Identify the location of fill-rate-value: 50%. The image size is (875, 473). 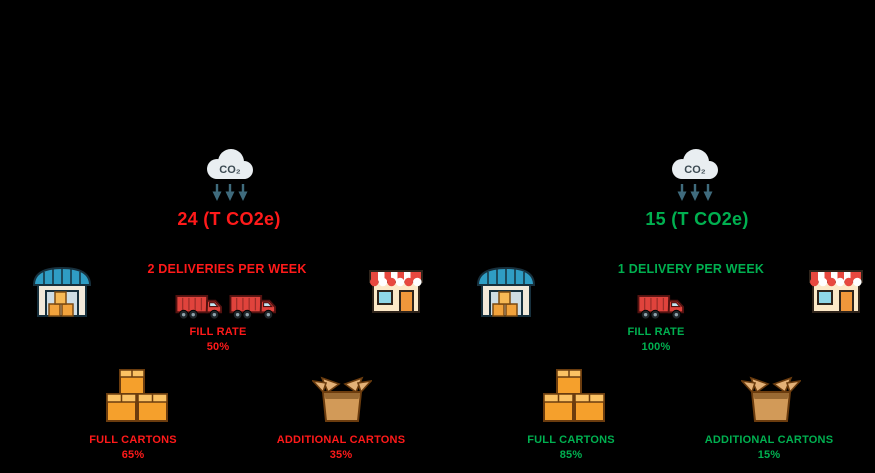
(218, 347).